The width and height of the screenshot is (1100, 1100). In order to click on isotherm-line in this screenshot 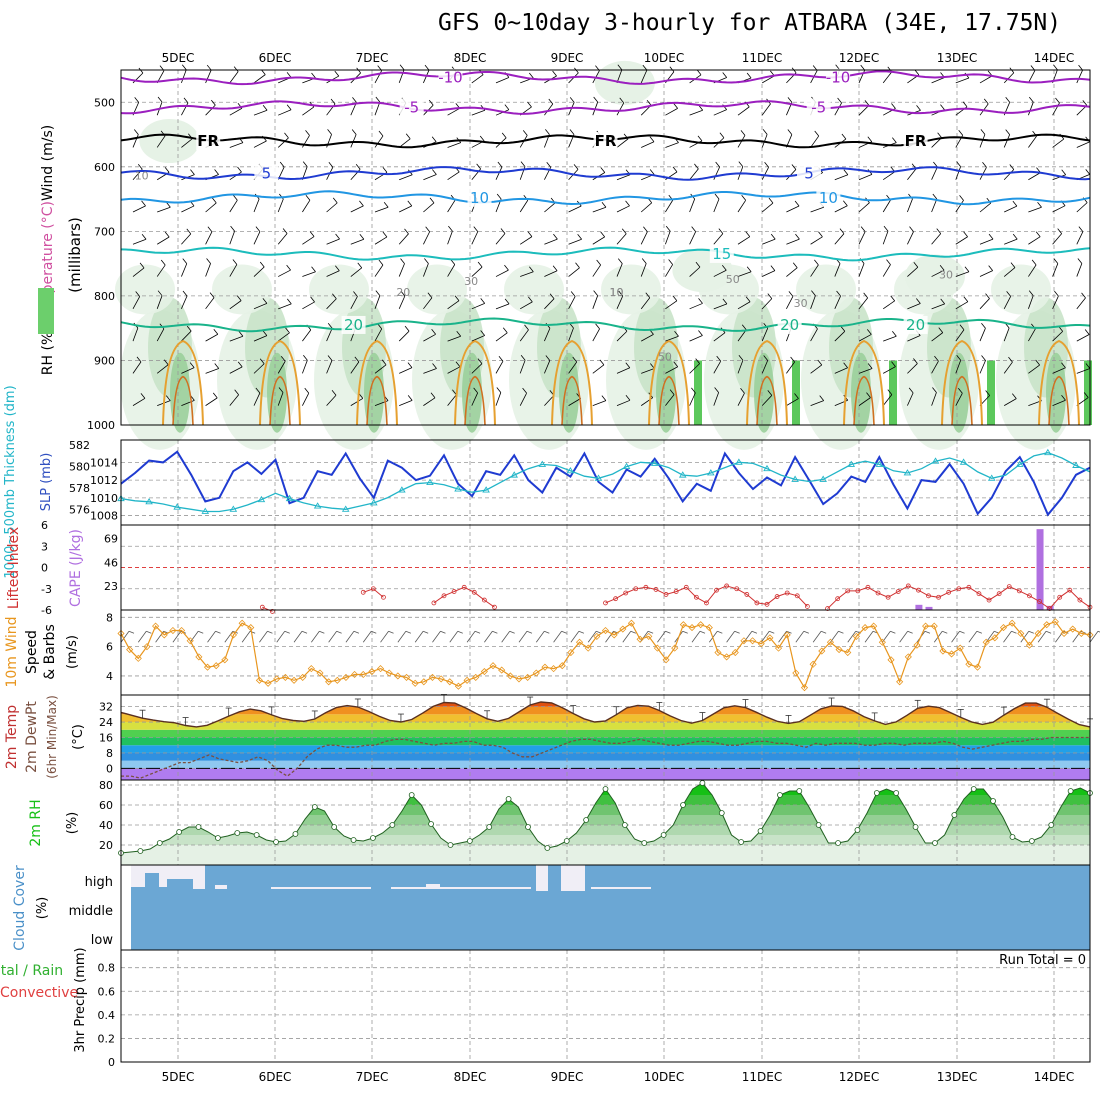, I will do `click(605, 173)`.